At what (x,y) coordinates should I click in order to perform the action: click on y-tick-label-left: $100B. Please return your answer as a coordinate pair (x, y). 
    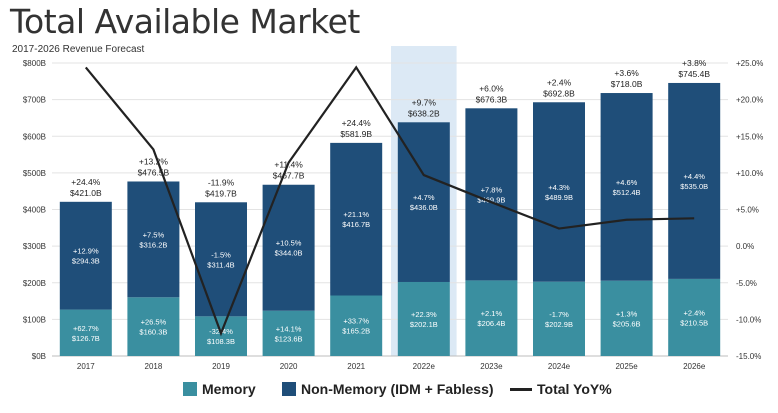
    Looking at the image, I should click on (34, 319).